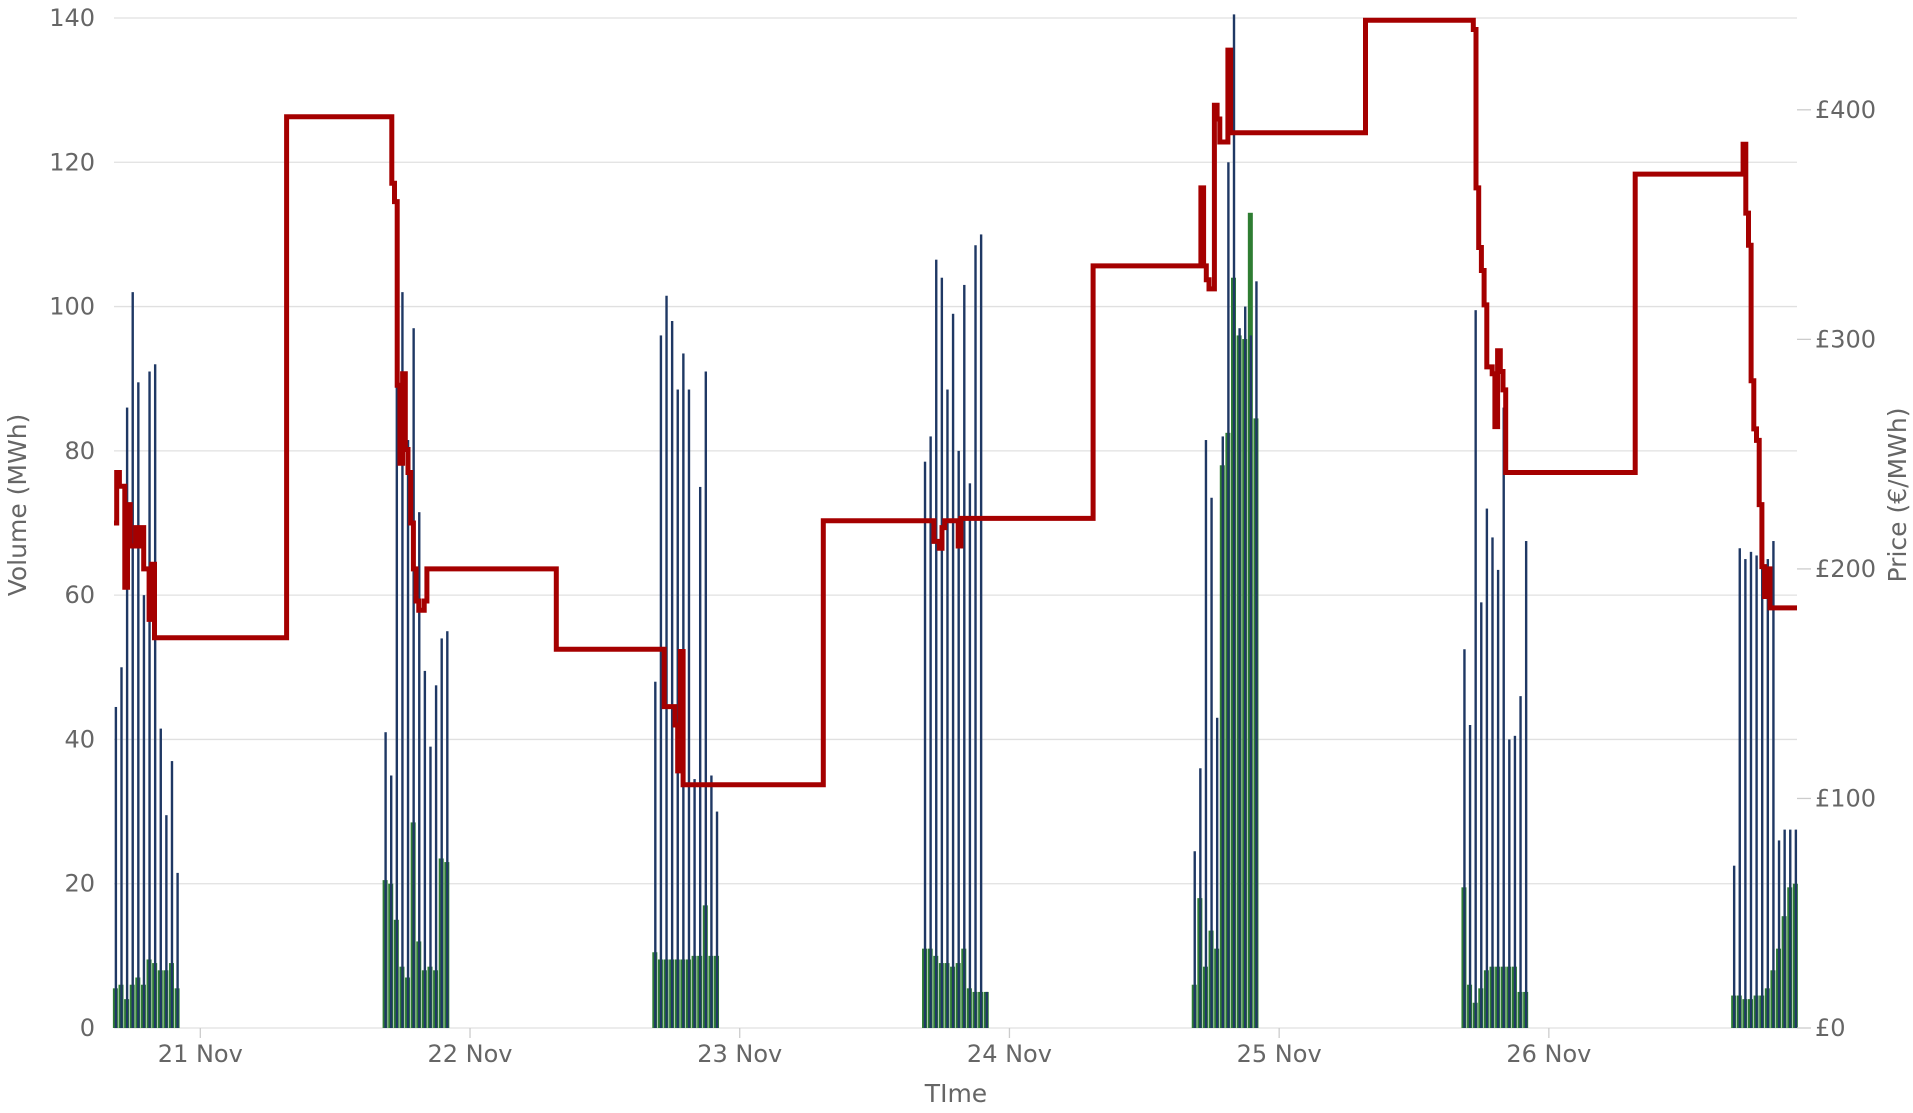  What do you see at coordinates (1845, 339) in the screenshot?
I see `y-right-tick-label: £300` at bounding box center [1845, 339].